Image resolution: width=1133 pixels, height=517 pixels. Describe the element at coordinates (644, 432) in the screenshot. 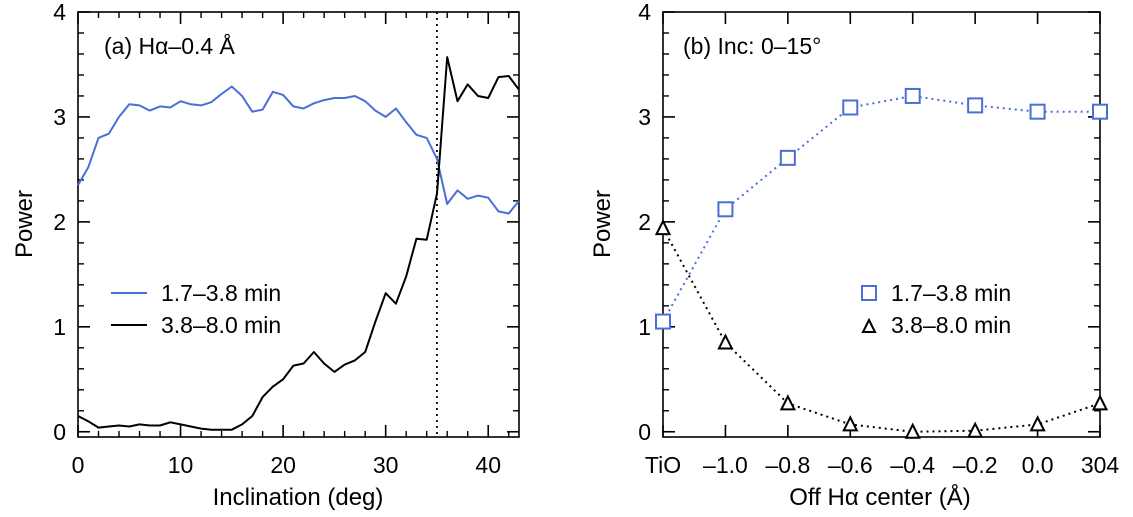

I see `panel-b-y-tick-label: 0` at that location.